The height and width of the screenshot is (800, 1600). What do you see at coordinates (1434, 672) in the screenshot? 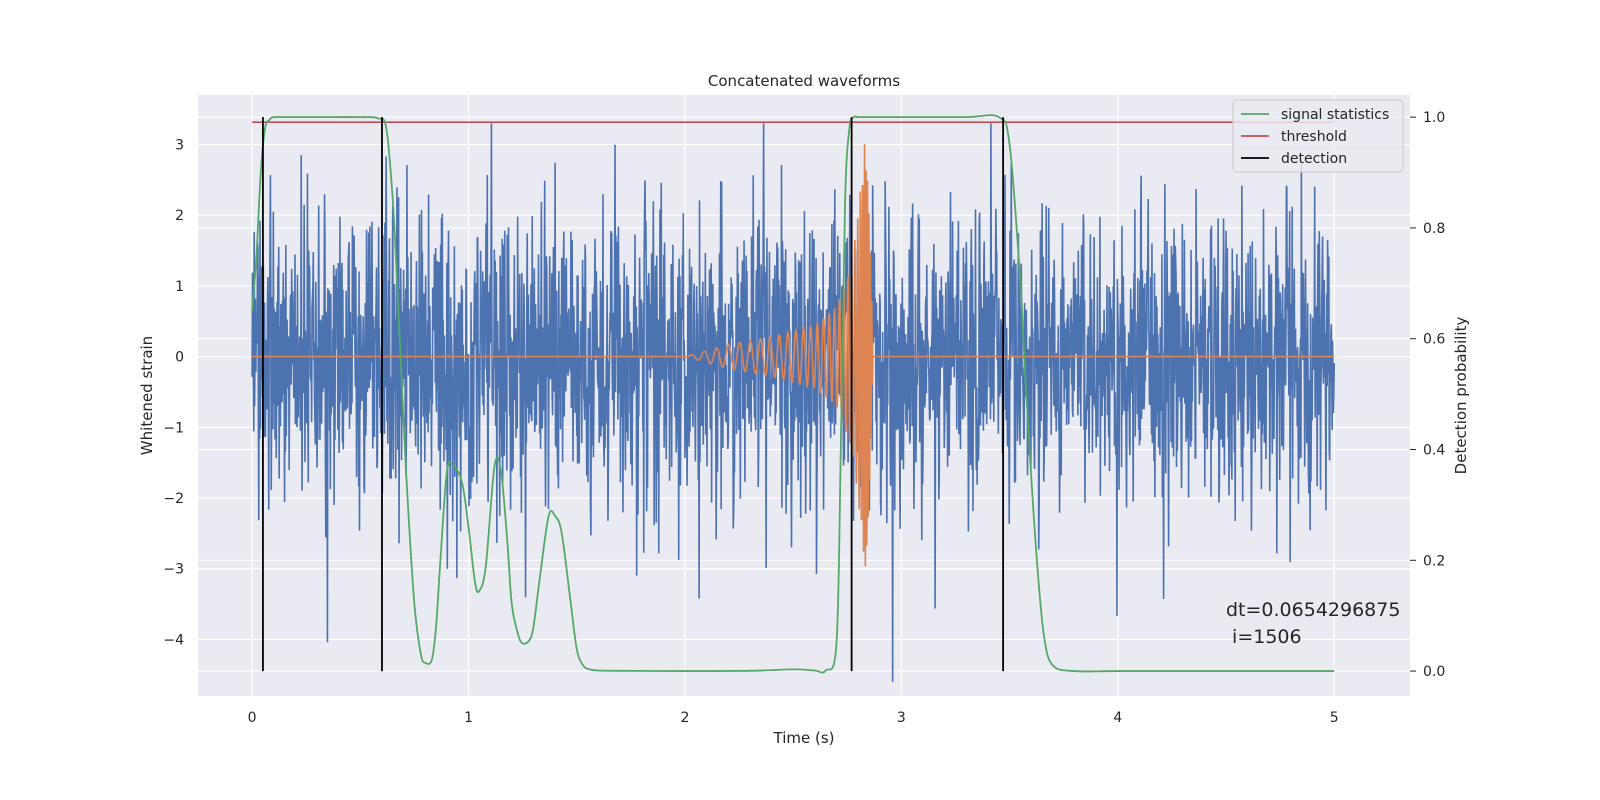
I see `y-right-tick-label: 0.0` at bounding box center [1434, 672].